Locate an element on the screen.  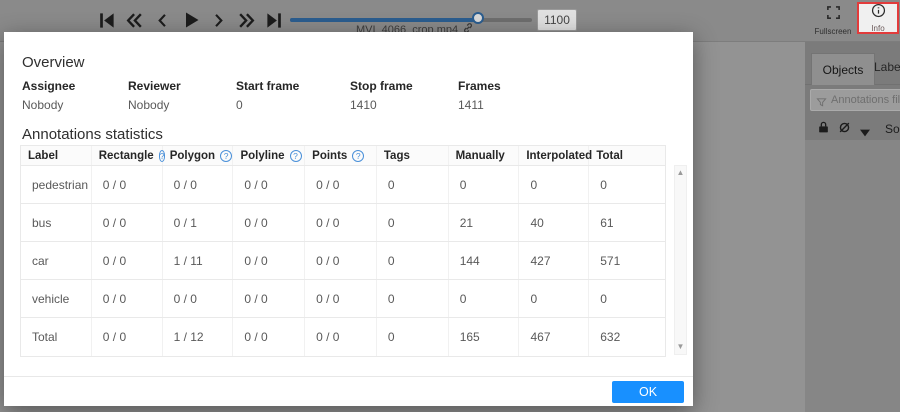
sidebar-tabs: Objects Labels is located at coordinates (852, 63).